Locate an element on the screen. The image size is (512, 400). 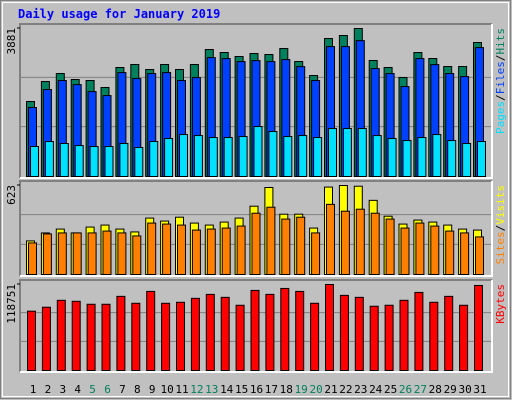
legend: Sites/Visits is located at coordinates (500, 225).